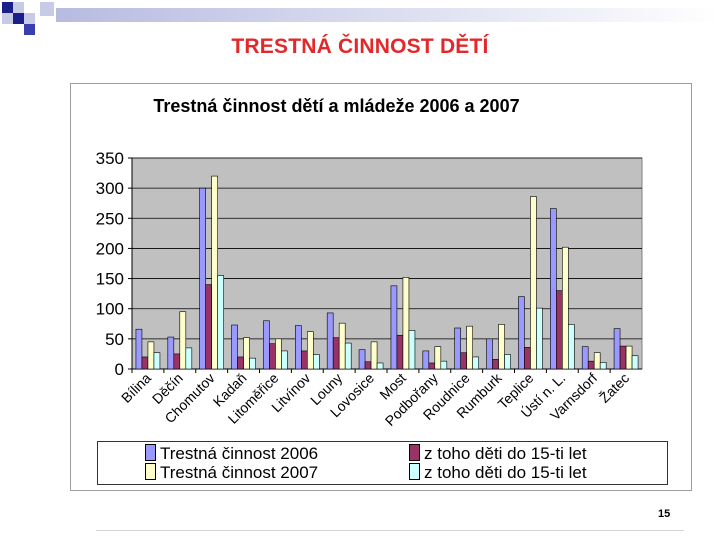  What do you see at coordinates (360, 46) in the screenshot?
I see `slide-title: TRESTNÁ ČINNOST DĚTÍ` at bounding box center [360, 46].